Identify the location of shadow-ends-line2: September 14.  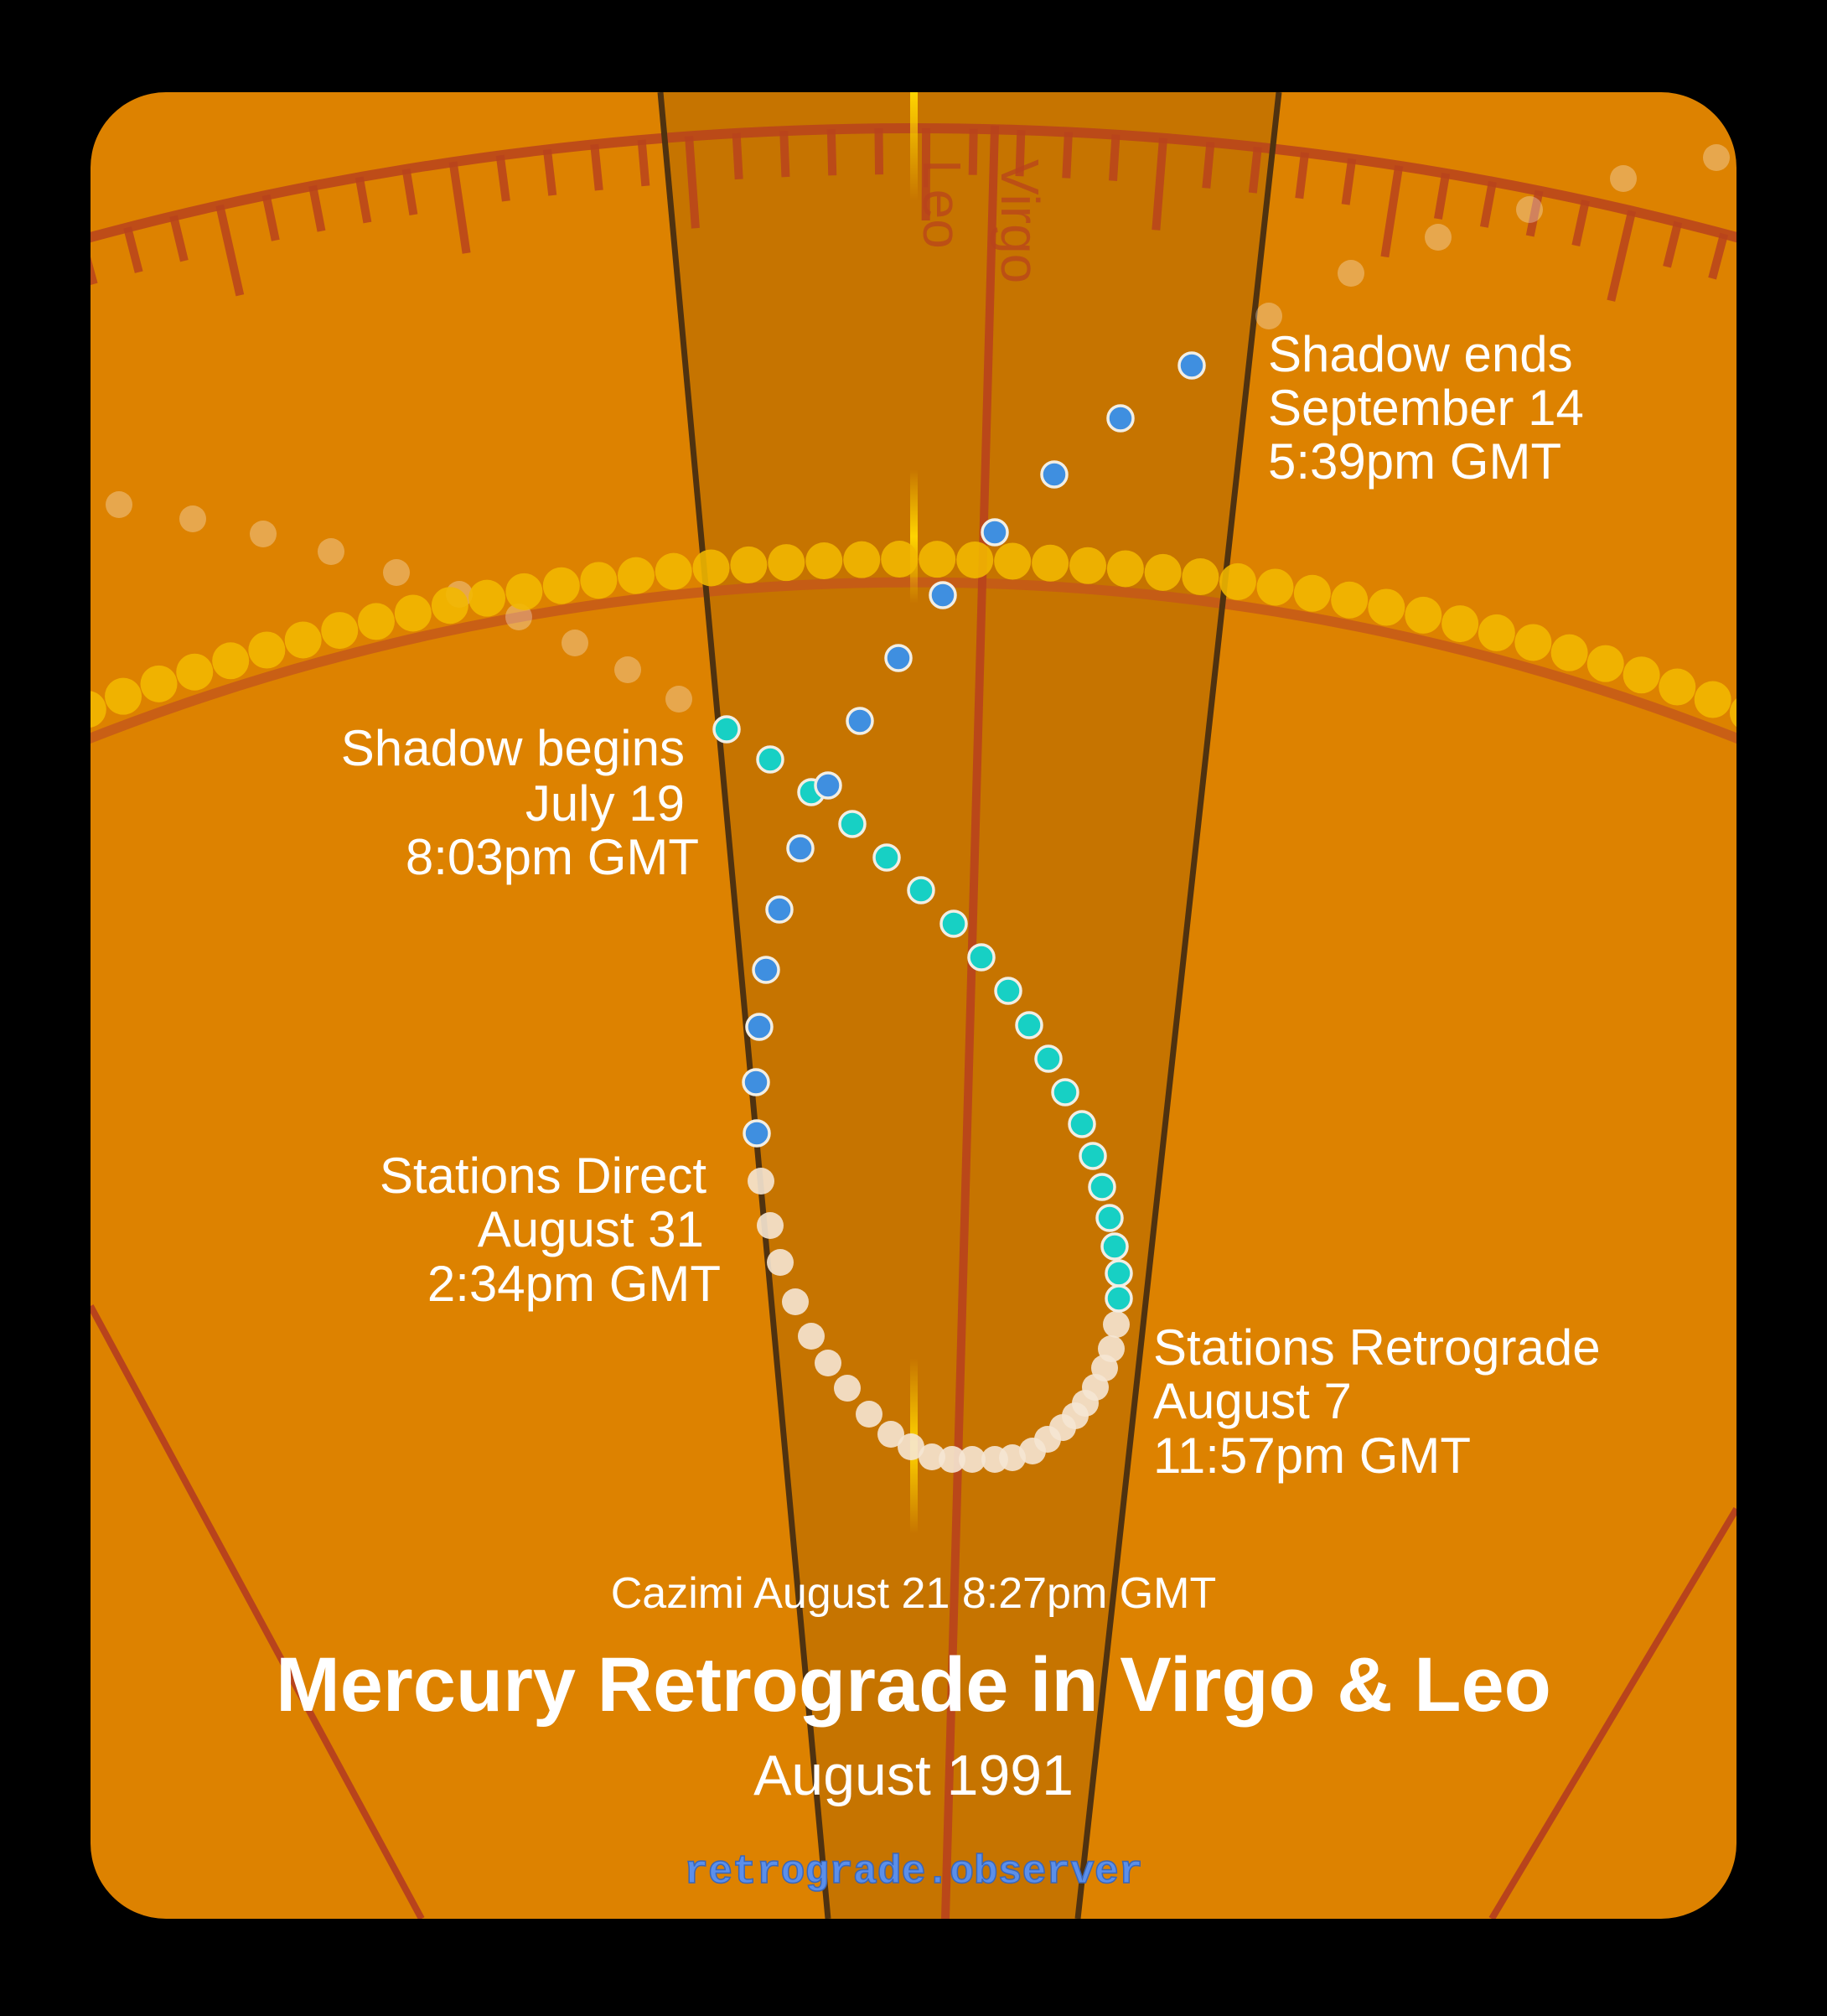
(1426, 408).